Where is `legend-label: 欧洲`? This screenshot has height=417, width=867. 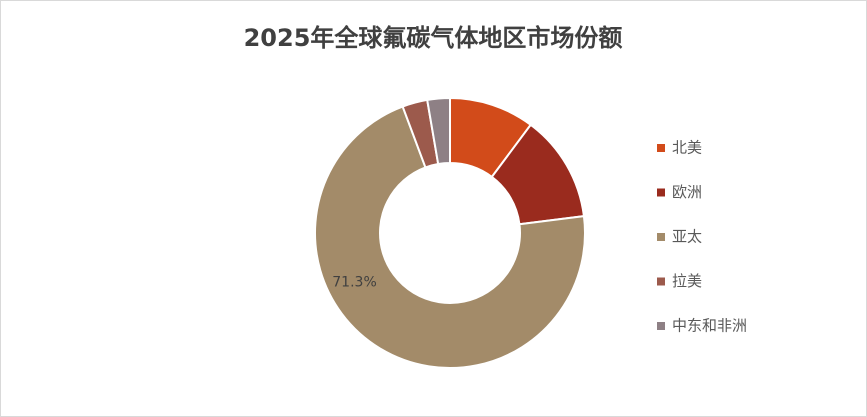 legend-label: 欧洲 is located at coordinates (687, 192).